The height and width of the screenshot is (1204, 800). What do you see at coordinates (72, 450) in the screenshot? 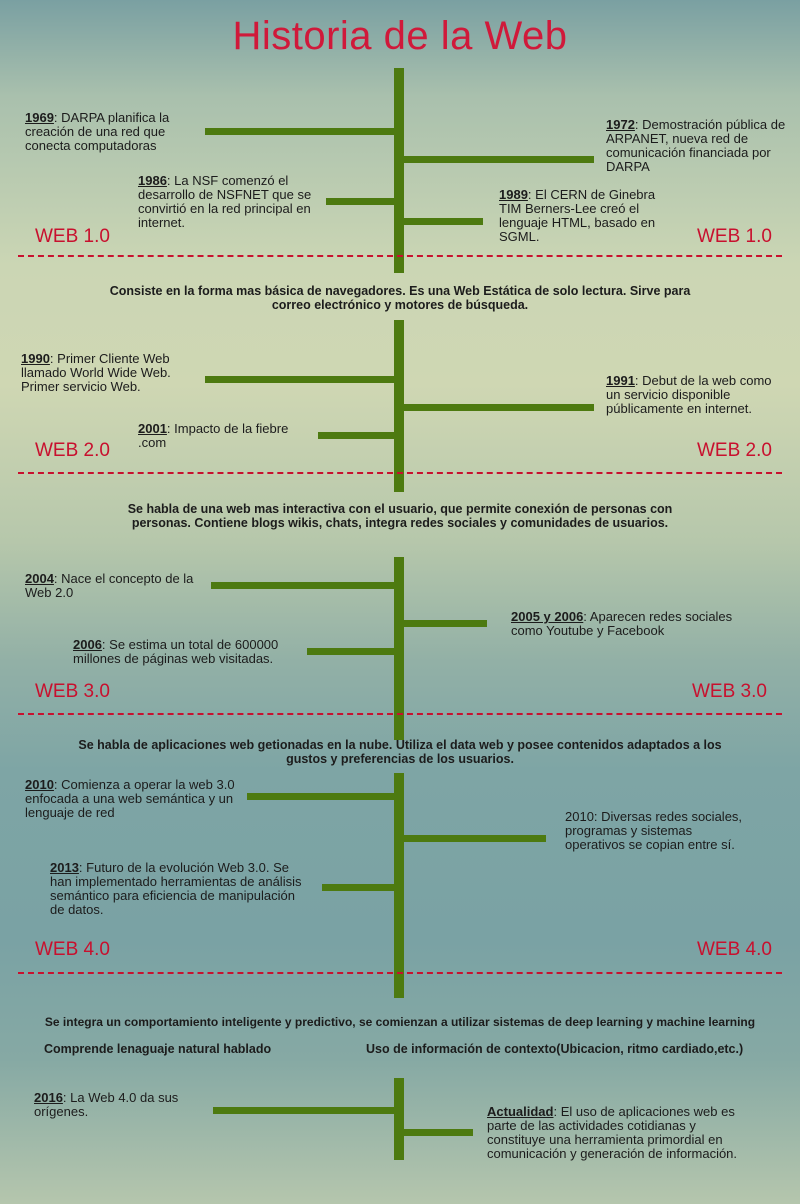
I see `era-label-left: WEB 2.0` at bounding box center [72, 450].